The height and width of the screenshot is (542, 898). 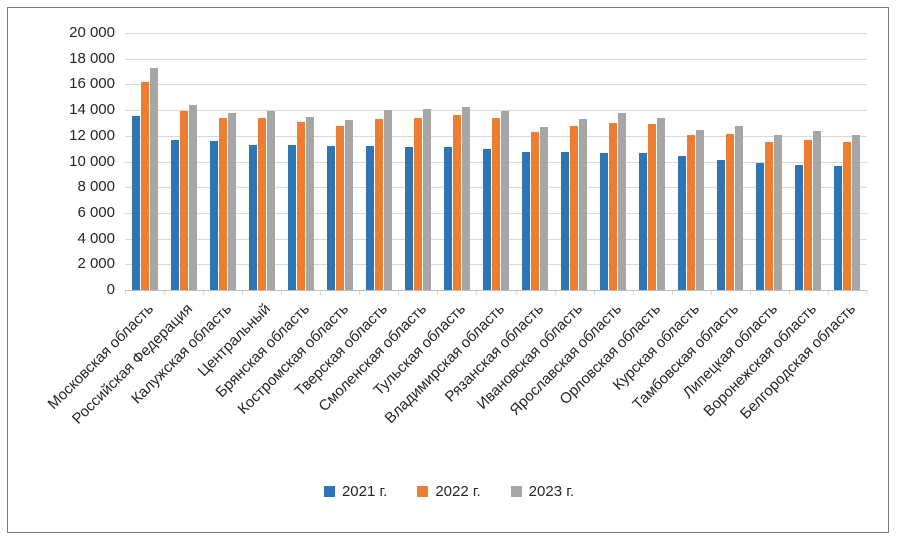 I want to click on y-axis-tick-label: 14 000, so click(x=92, y=110).